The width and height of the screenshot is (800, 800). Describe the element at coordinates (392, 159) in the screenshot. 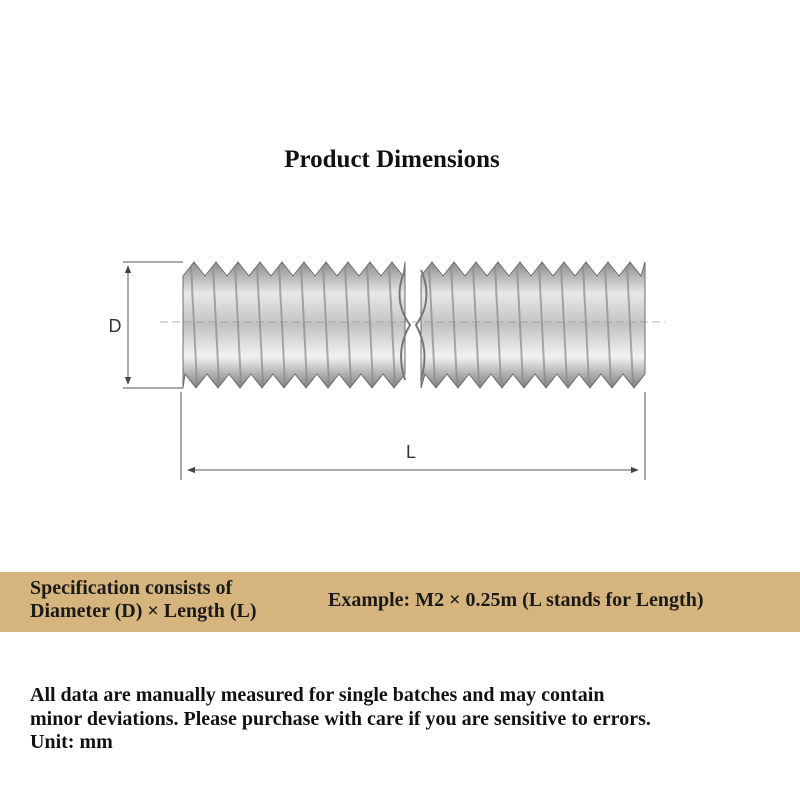

I see `title: Product Dimensions` at that location.